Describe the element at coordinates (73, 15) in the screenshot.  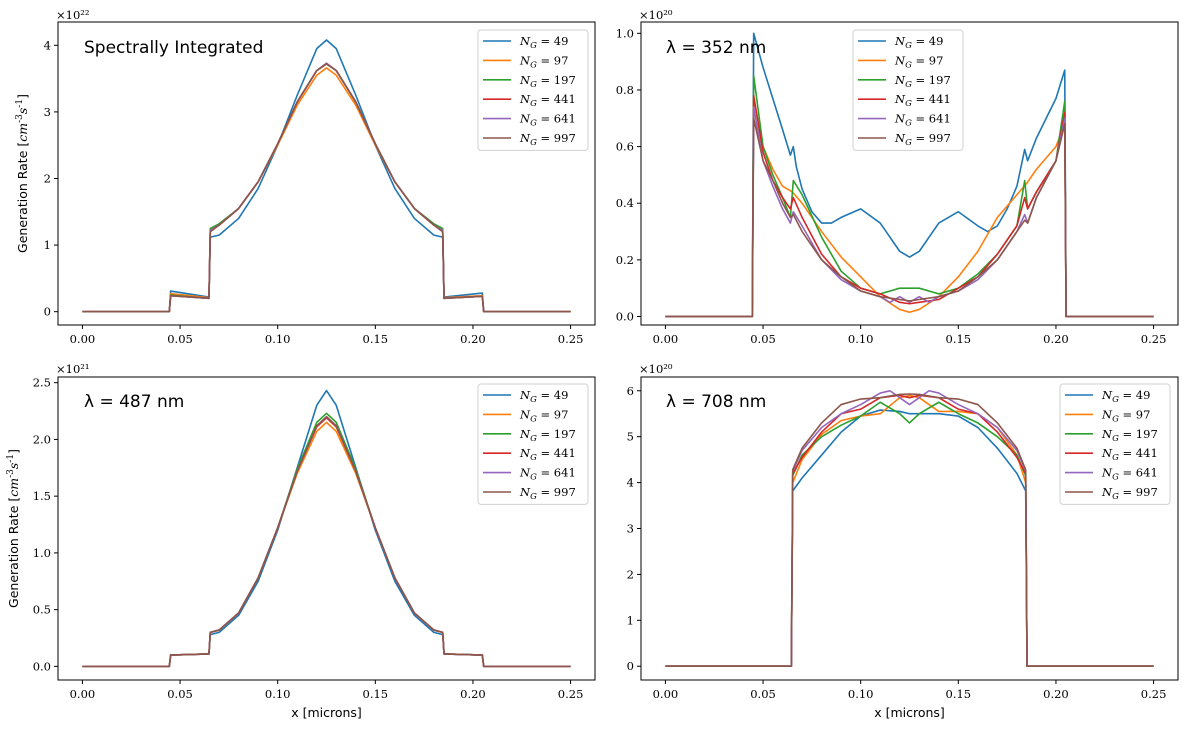
I see `offset-text: ×10²²` at that location.